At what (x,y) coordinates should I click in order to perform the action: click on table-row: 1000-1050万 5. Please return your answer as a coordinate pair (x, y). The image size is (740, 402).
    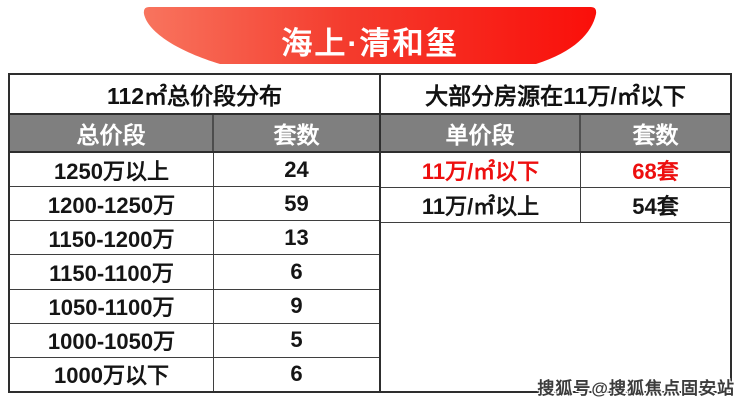
    Looking at the image, I should click on (194, 340).